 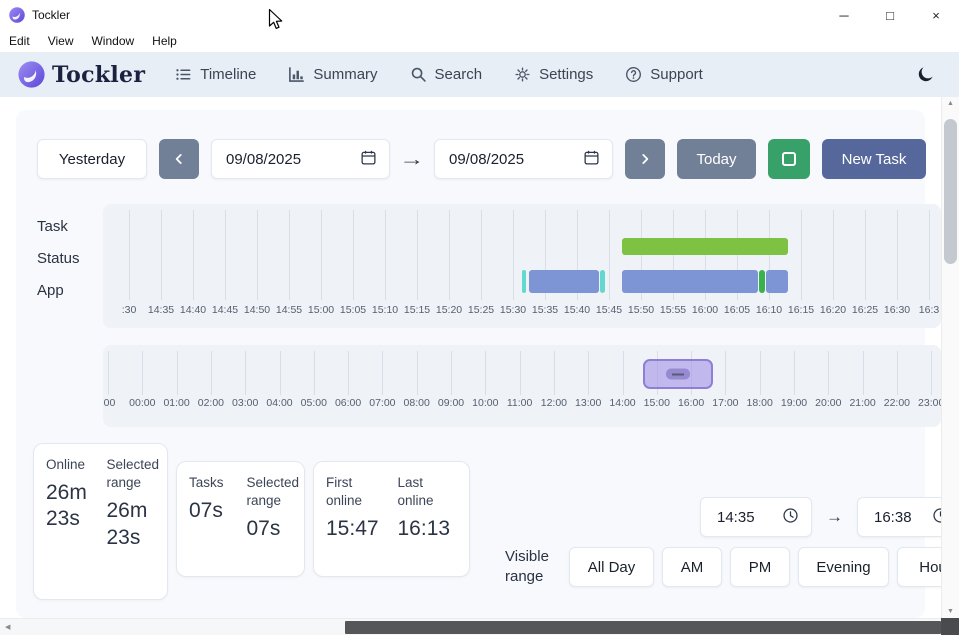 What do you see at coordinates (263, 529) in the screenshot?
I see `stat-value: 07s` at bounding box center [263, 529].